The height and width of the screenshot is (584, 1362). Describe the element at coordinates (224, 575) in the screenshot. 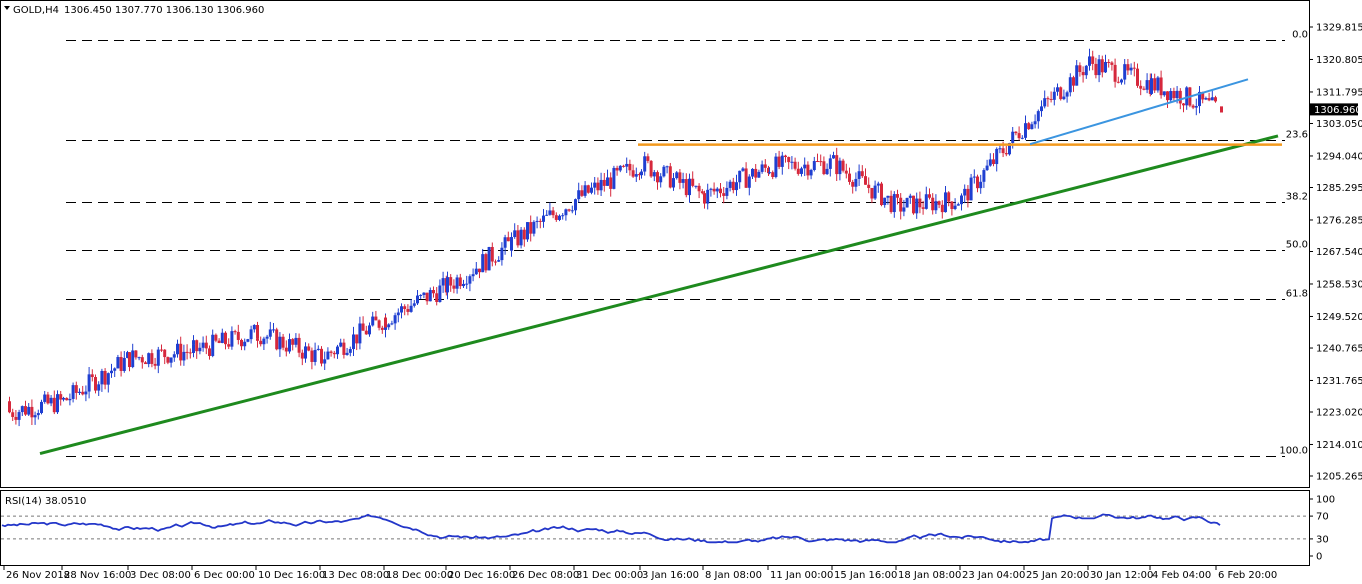

I see `time-tick-label: 6 Dec 00:00` at that location.